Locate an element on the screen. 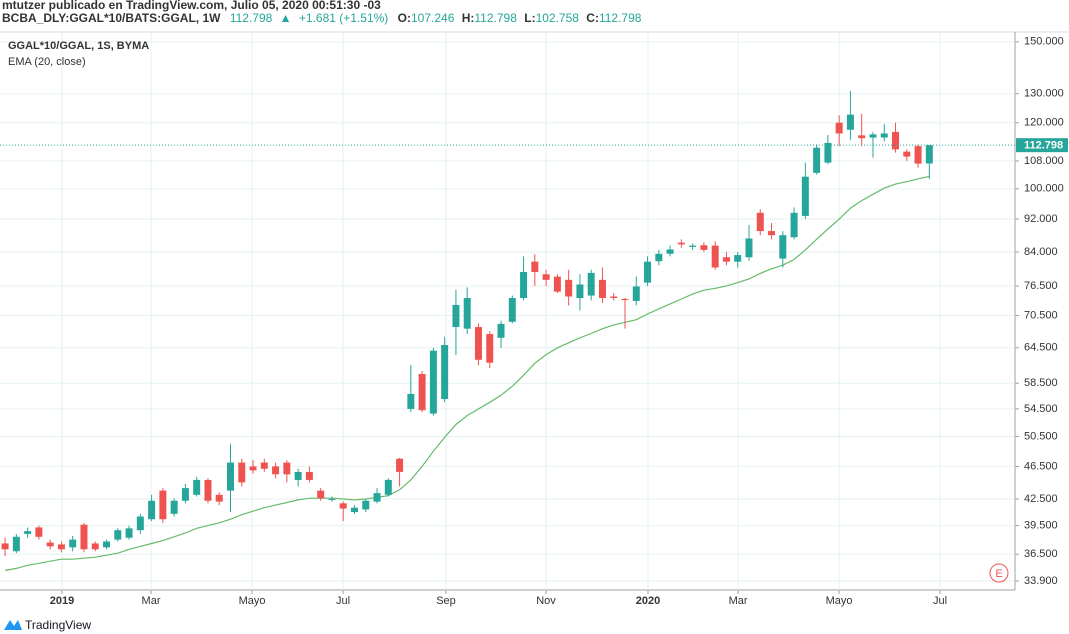  tv-logo-icon is located at coordinates (13, 625).